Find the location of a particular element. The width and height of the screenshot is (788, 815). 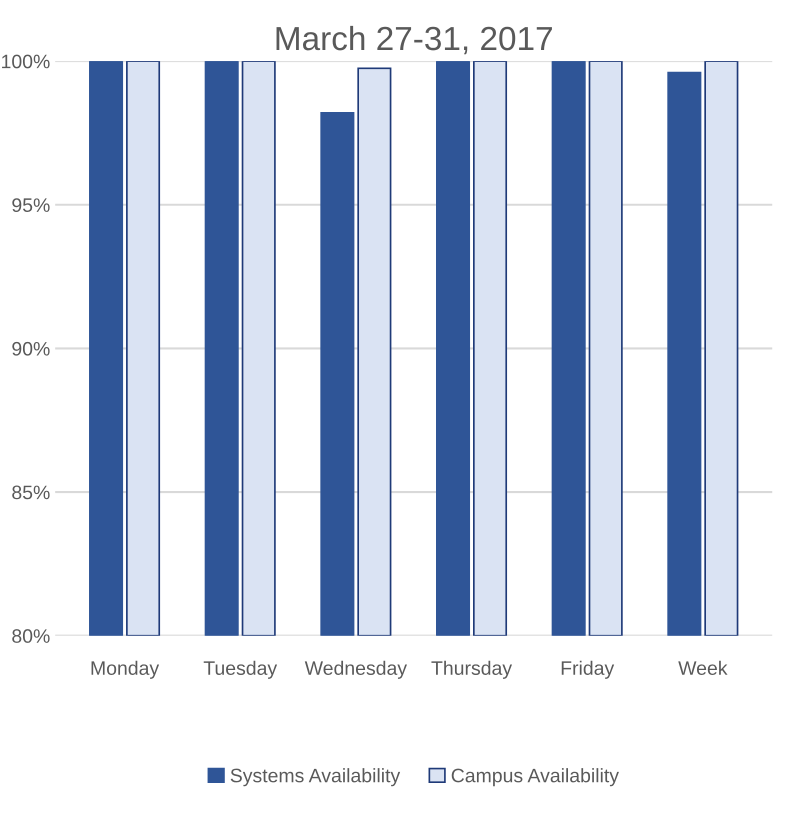

x-tick-label: Monday is located at coordinates (126, 669).